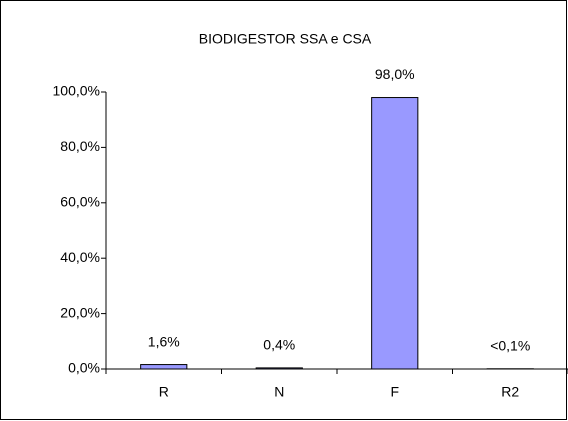 The height and width of the screenshot is (421, 568). Describe the element at coordinates (164, 341) in the screenshot. I see `value-label: 1,6%` at that location.